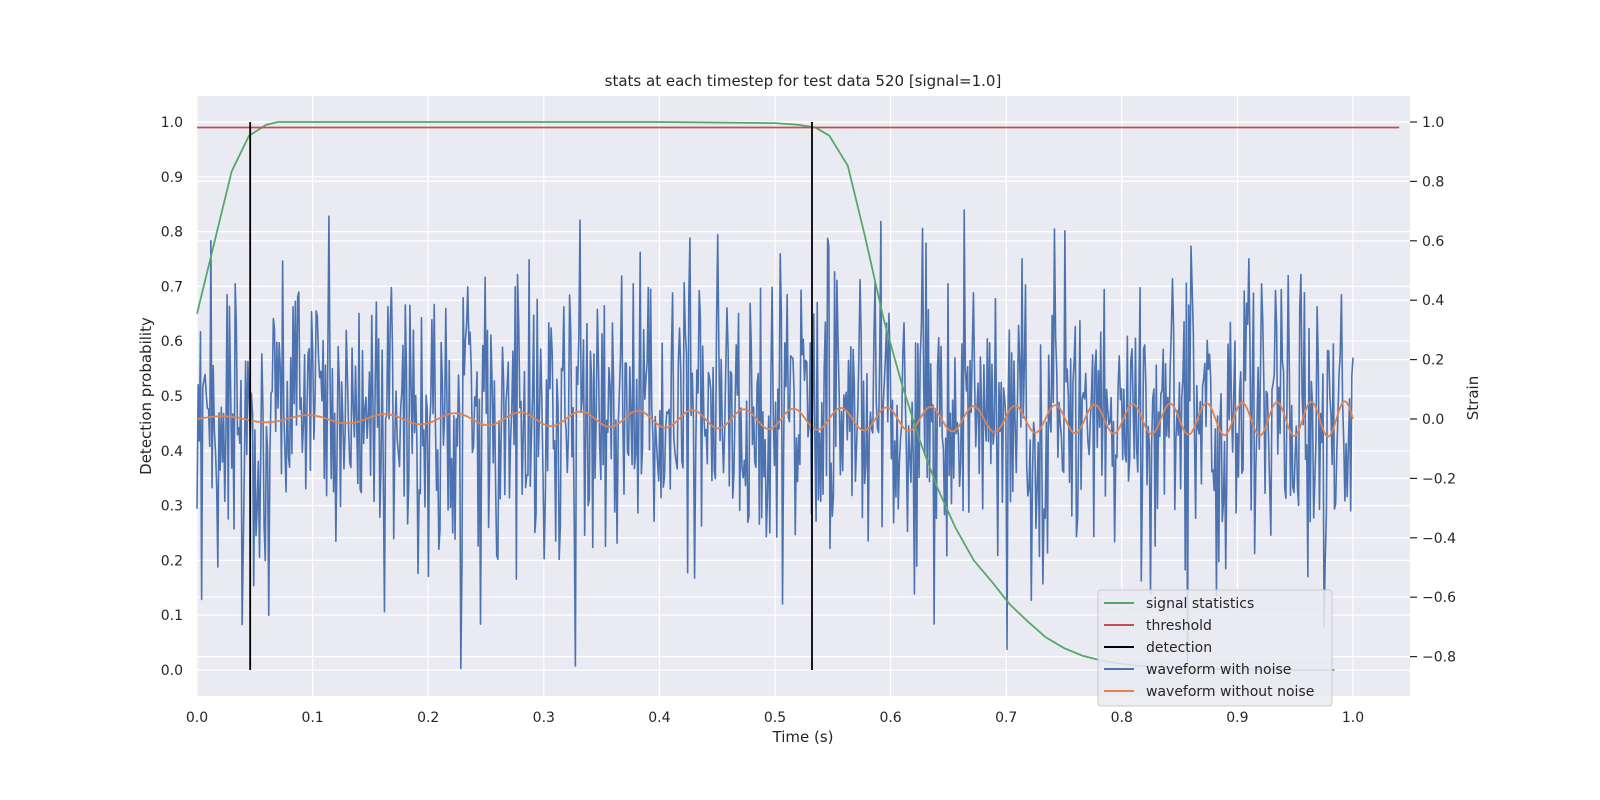 This screenshot has height=800, width=1600. I want to click on y-axis-ticks: 0.0 0.1 0.2 0.3 0.4 0.5 0.6 0.7 0.8 0.9 1.0, so click(172, 397).